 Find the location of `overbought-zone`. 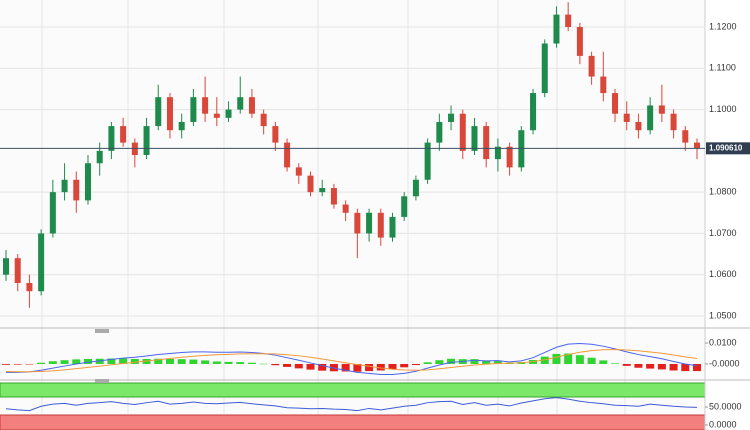

overbought-zone is located at coordinates (353, 390).